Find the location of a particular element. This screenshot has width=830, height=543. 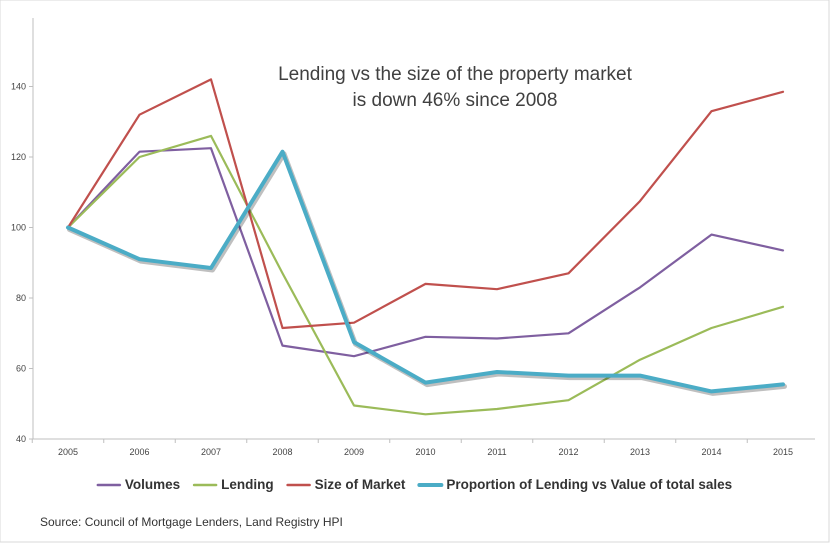

x-tick-label: 2007 is located at coordinates (211, 452).